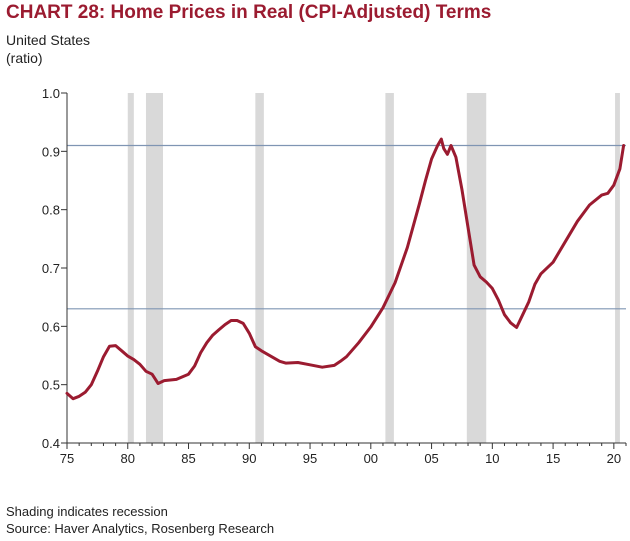  What do you see at coordinates (188, 458) in the screenshot?
I see `x-tick-label: 85` at bounding box center [188, 458].